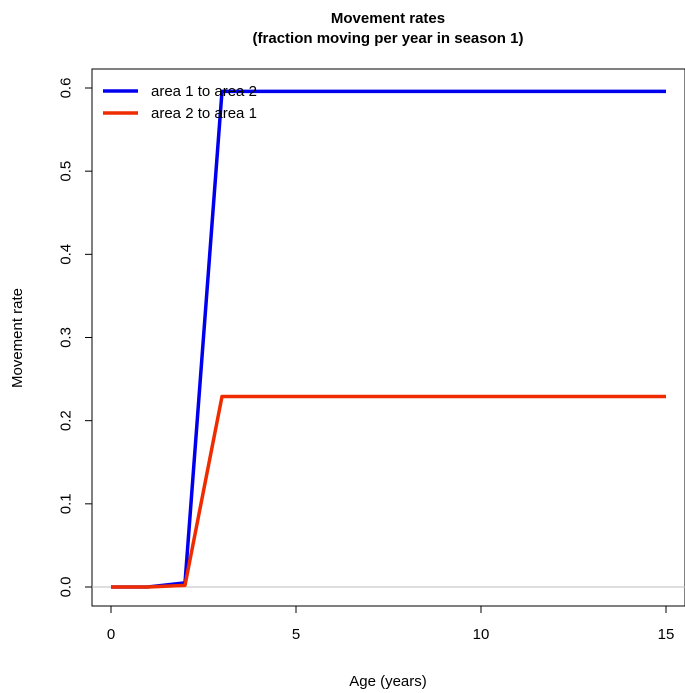 The height and width of the screenshot is (693, 685). What do you see at coordinates (65, 420) in the screenshot?
I see `y-tick-label: 0.2` at bounding box center [65, 420].